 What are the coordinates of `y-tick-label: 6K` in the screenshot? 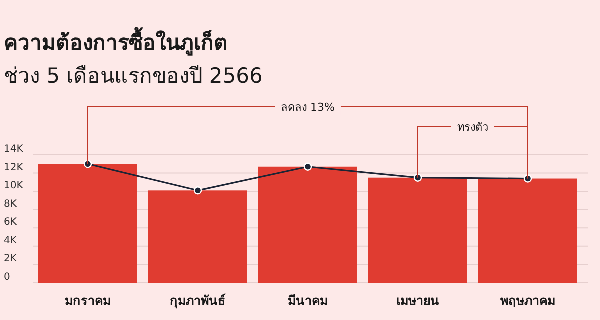 It's located at (11, 222).